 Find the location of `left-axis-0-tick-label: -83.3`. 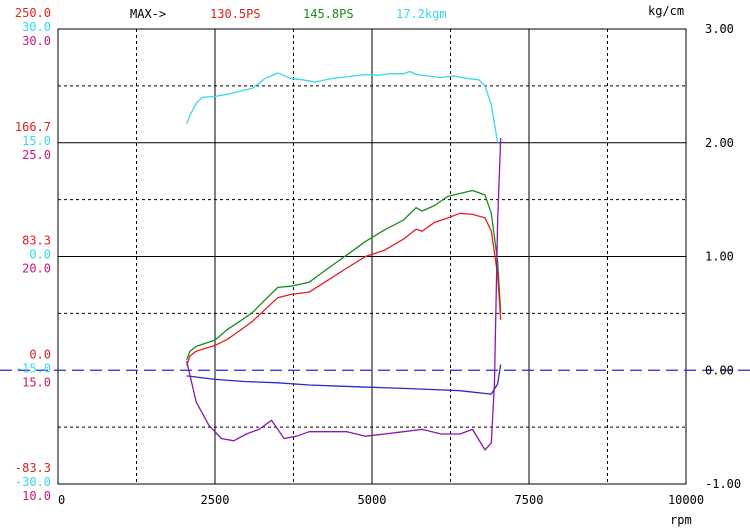

left-axis-0-tick-label: -83.3 is located at coordinates (33, 468).